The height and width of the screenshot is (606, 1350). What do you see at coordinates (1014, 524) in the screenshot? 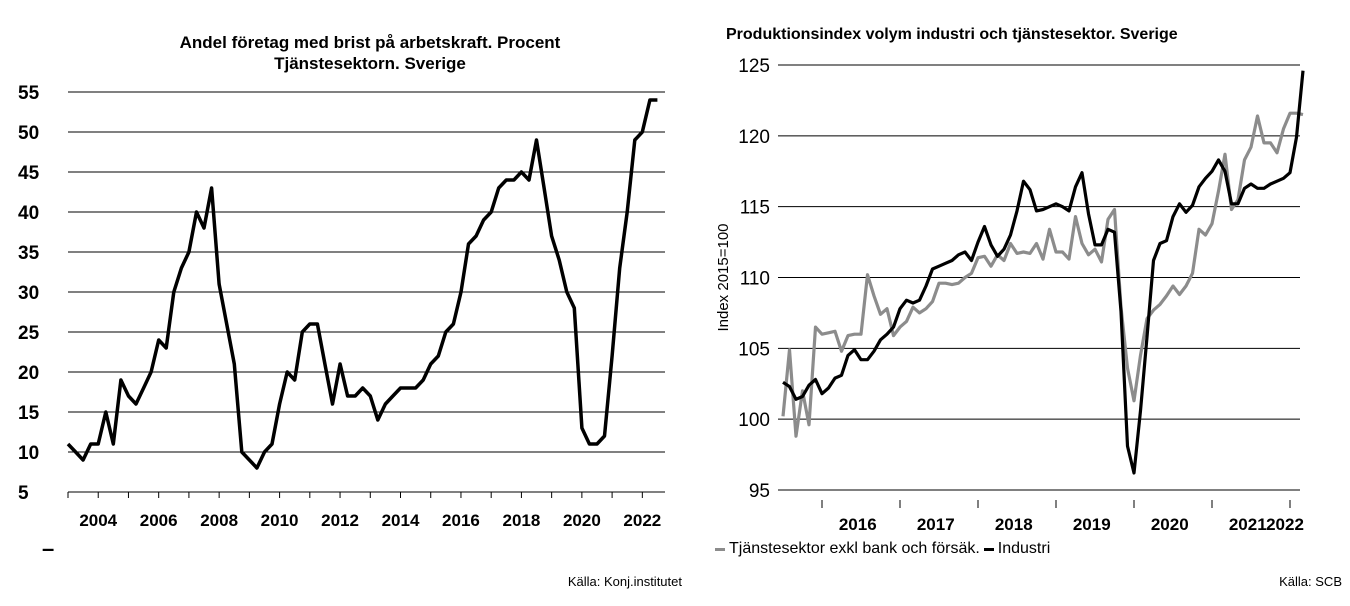
I see `right-x-tick-label: 2018` at bounding box center [1014, 524].